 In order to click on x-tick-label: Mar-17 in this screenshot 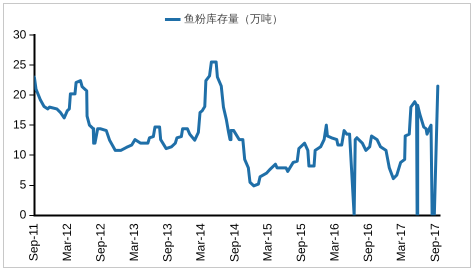, I will do `click(401, 242)`.